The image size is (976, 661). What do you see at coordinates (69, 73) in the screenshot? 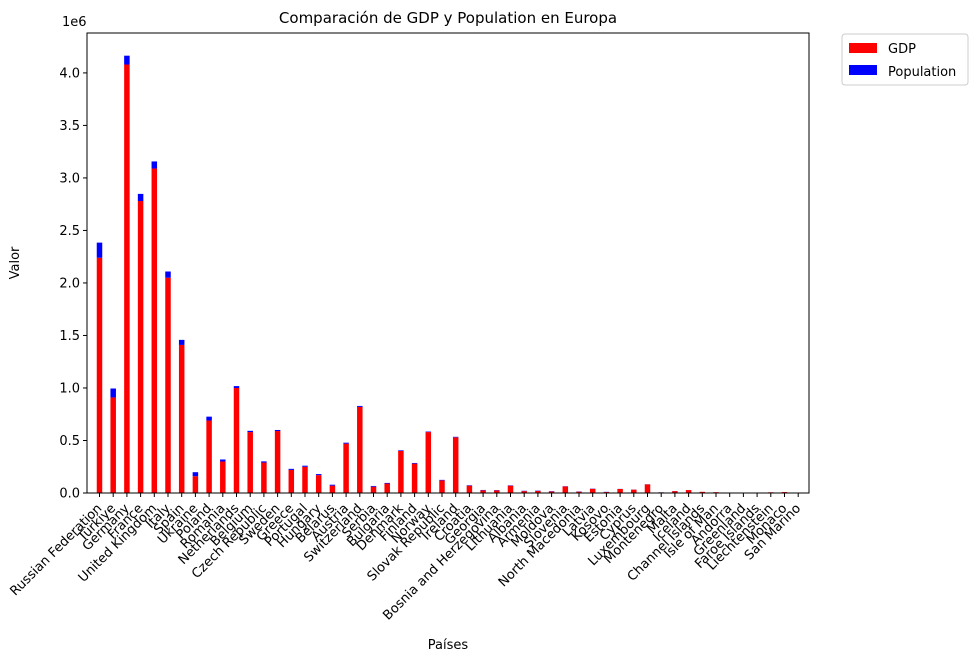
I see `y-tick-label: 4.0` at bounding box center [69, 73].